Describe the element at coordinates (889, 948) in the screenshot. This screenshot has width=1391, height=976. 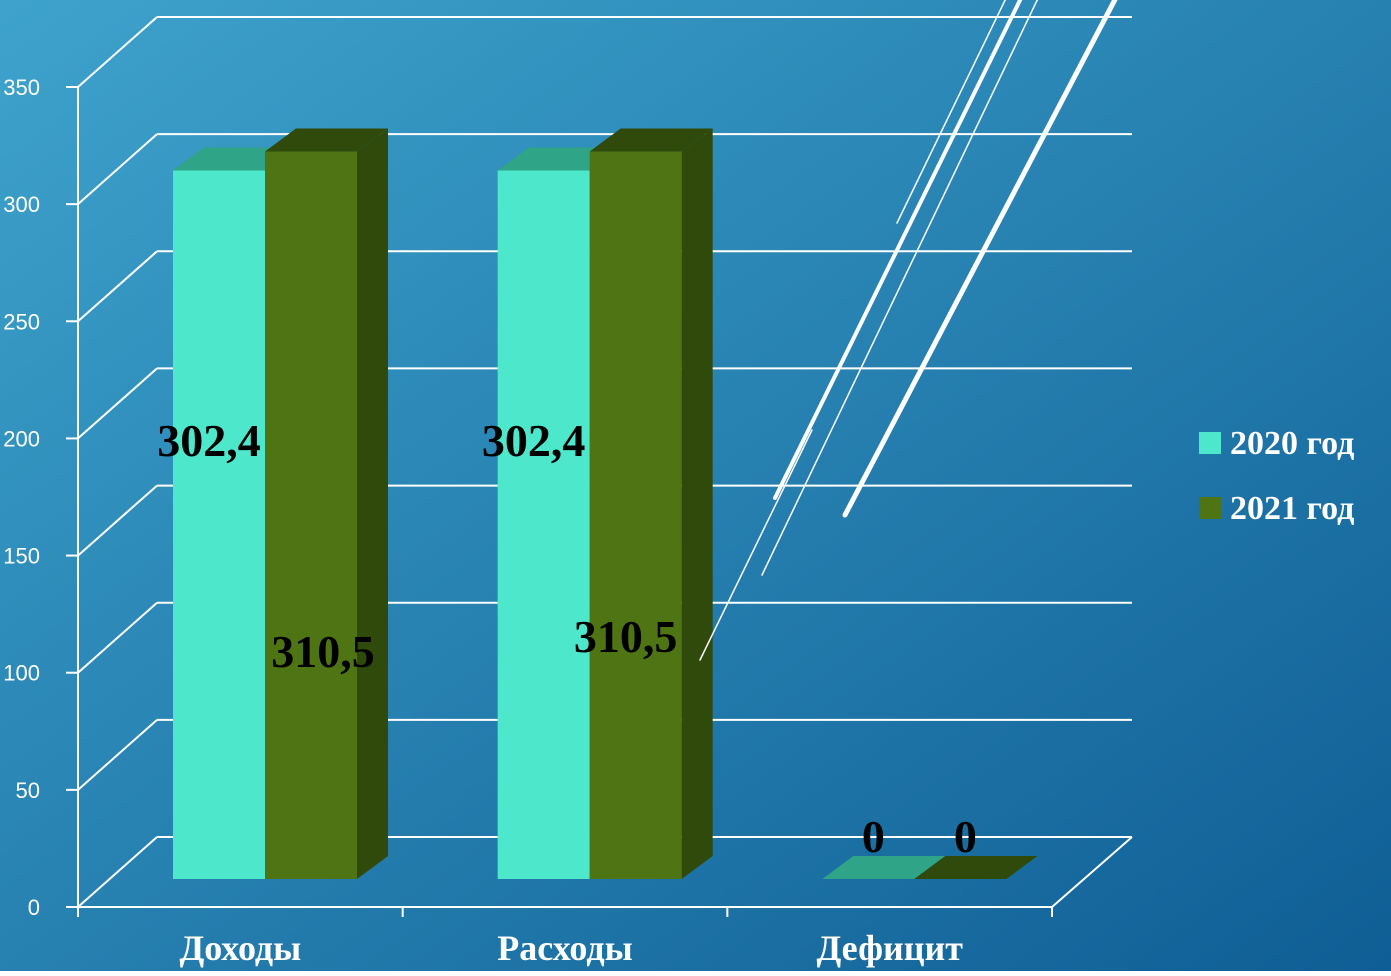
I see `category-label: Дефицит` at that location.